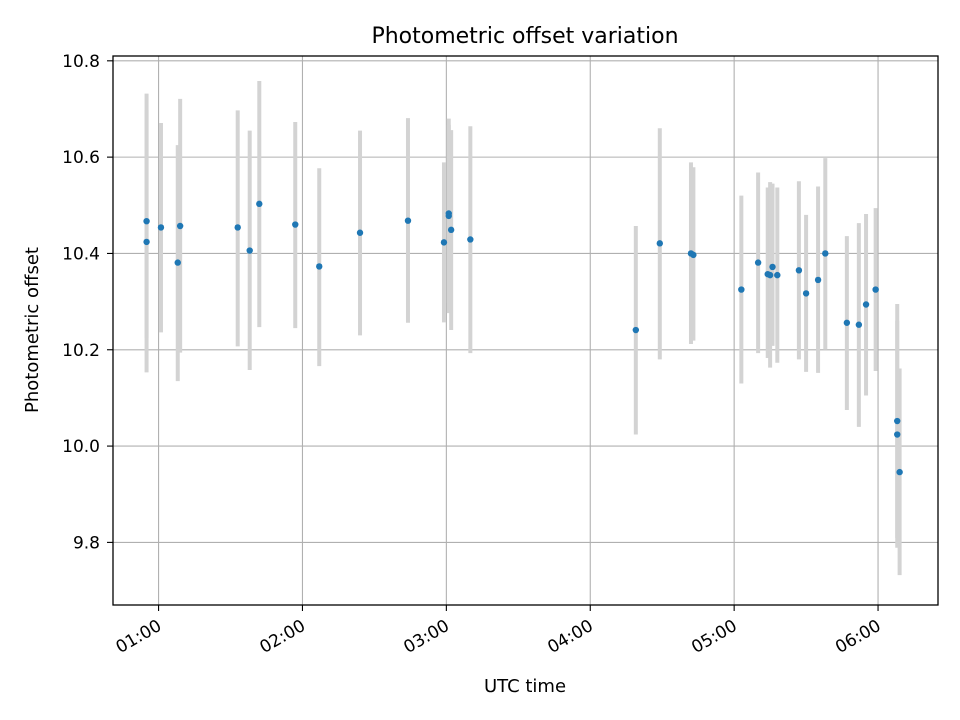 The image size is (960, 720). What do you see at coordinates (81, 254) in the screenshot?
I see `y-tick-label: 10.4` at bounding box center [81, 254].